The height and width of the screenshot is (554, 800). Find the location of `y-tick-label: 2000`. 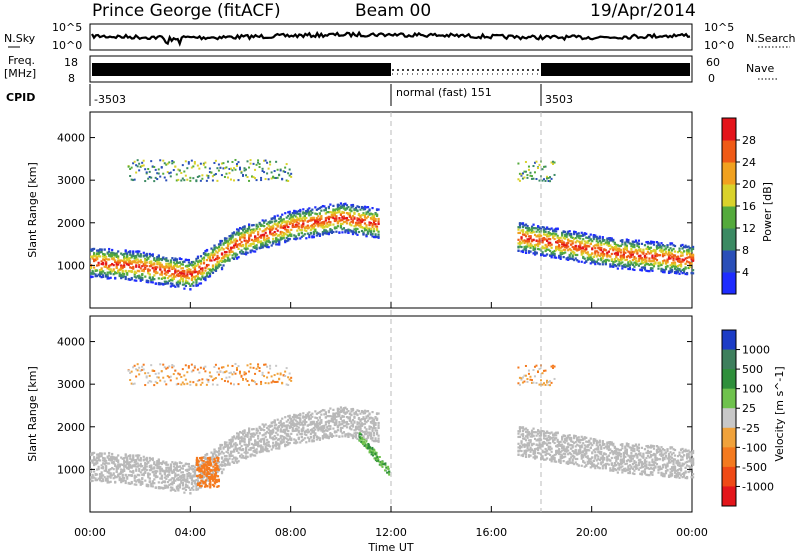

y-tick-label: 2000 is located at coordinates (71, 223).